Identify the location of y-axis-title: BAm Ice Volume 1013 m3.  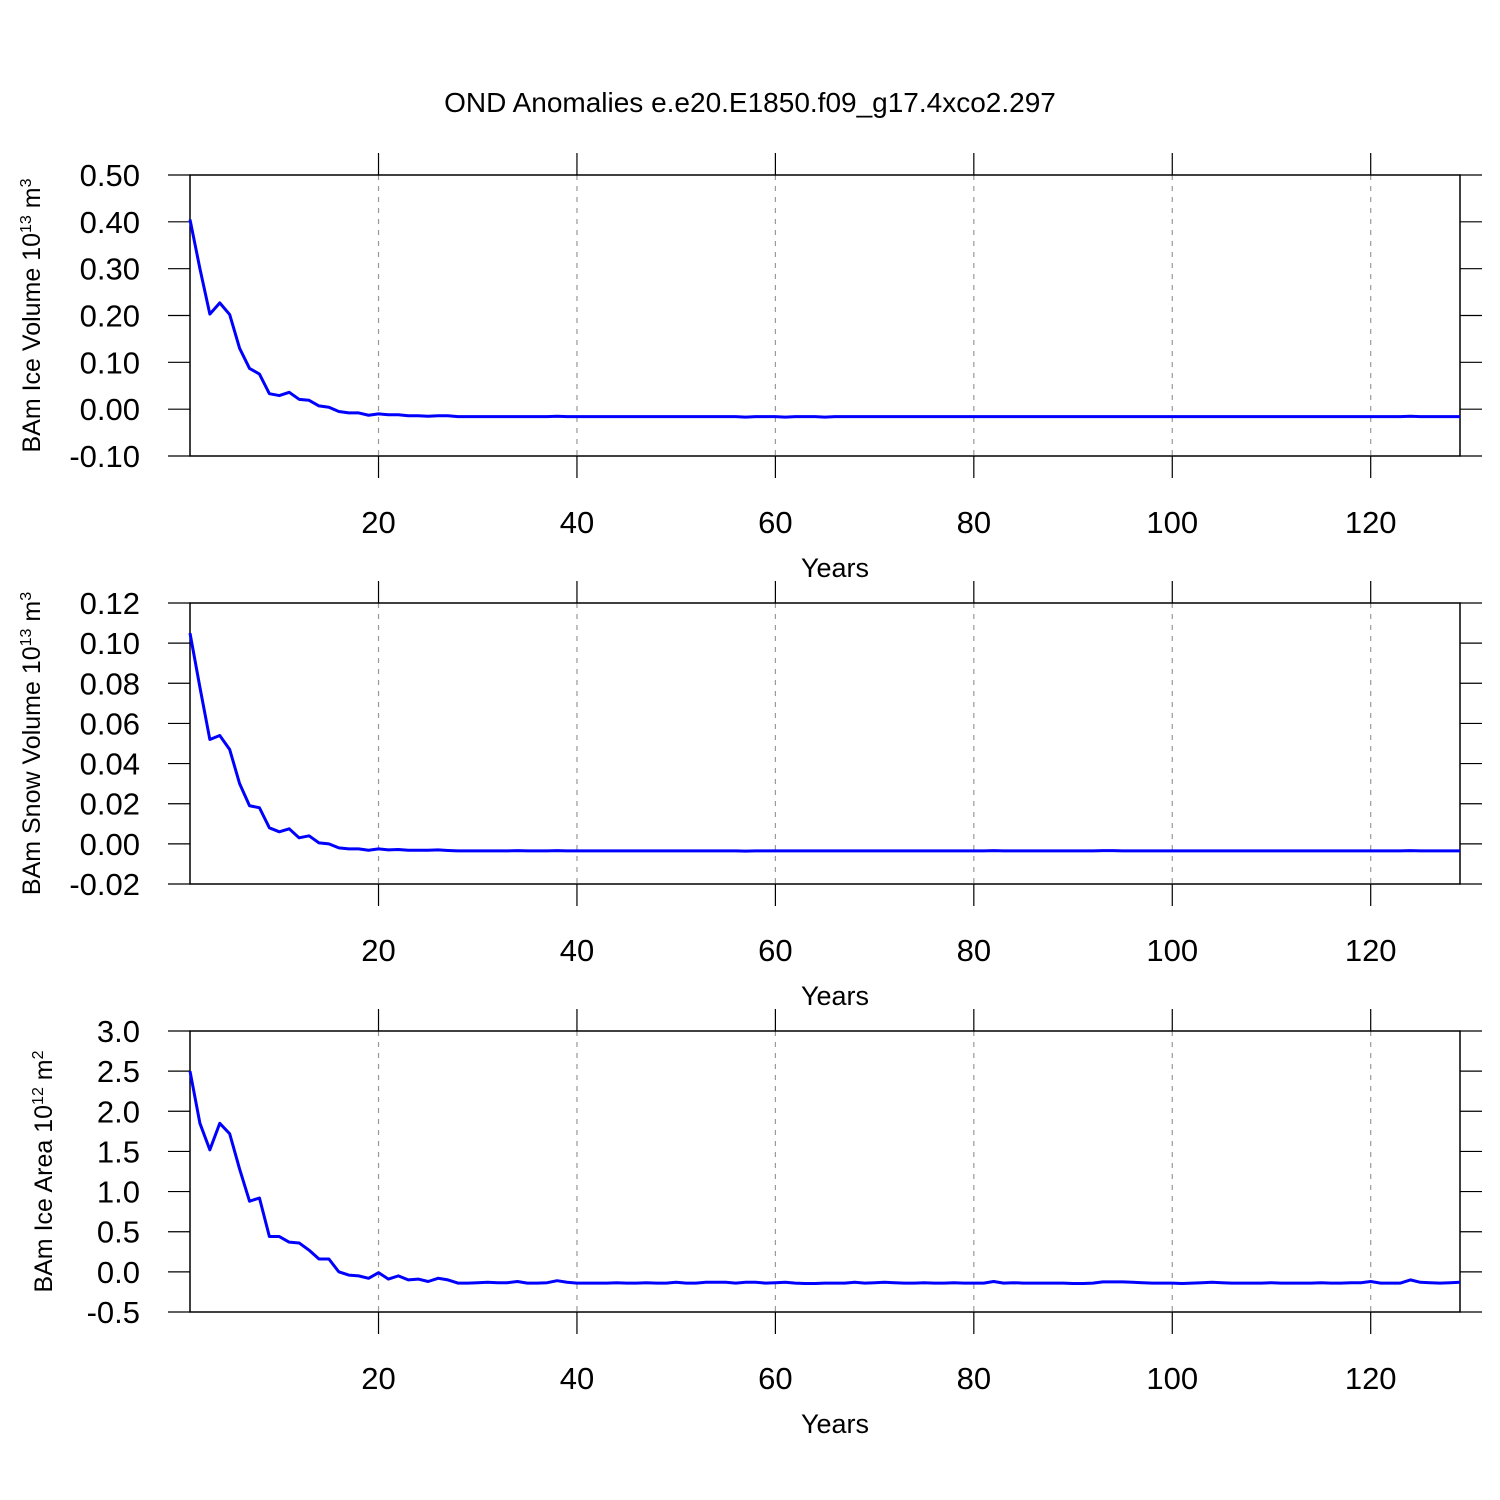
(32, 315).